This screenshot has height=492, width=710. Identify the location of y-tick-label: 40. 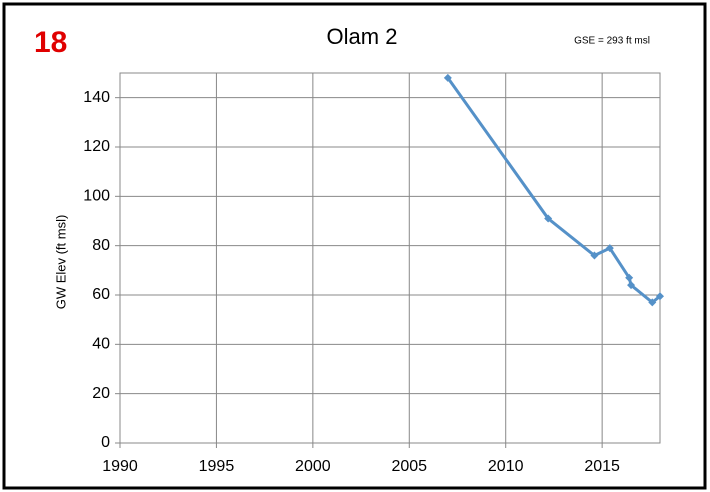
(101, 344).